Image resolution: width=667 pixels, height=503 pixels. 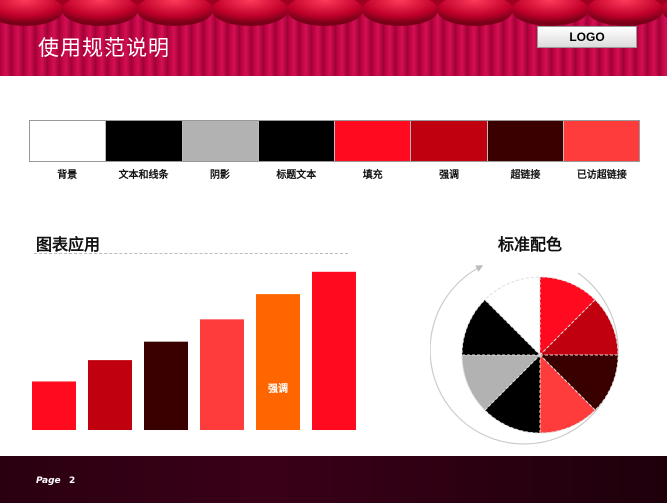 I want to click on section-divider, so click(x=191, y=253).